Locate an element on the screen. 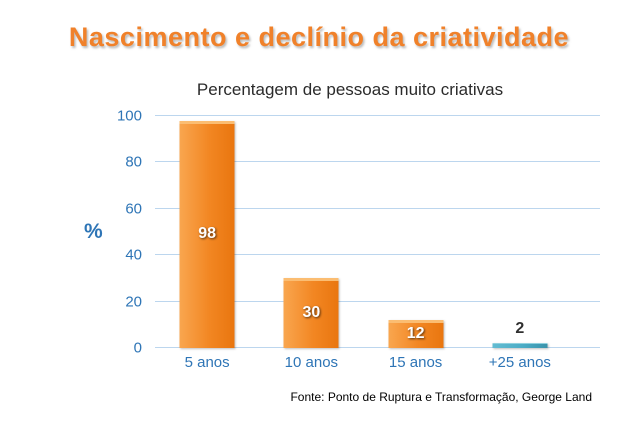 The image size is (638, 442). y-tick: 0 is located at coordinates (137, 348).